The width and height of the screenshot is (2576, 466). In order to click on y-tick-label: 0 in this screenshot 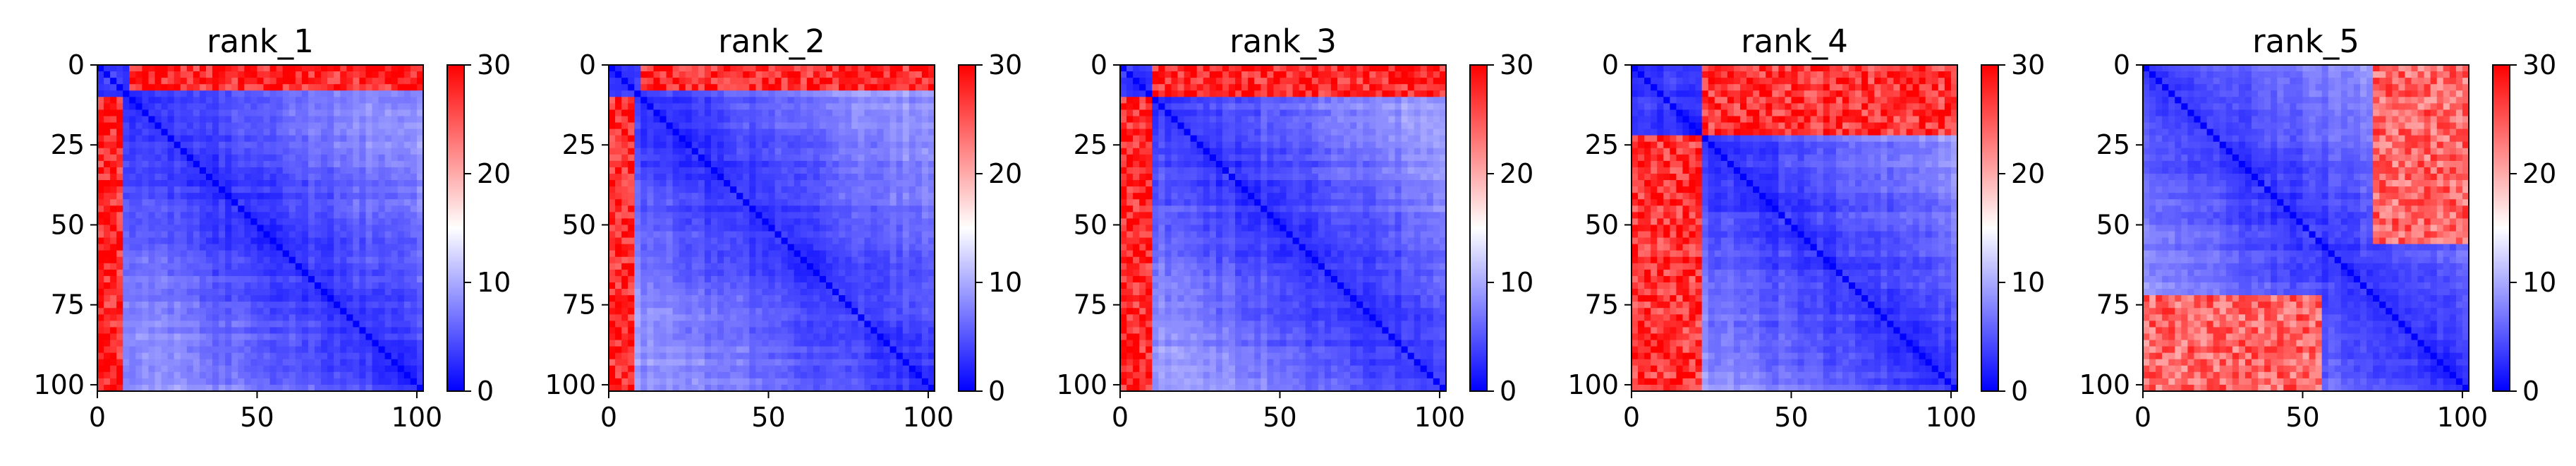, I will do `click(76, 64)`.